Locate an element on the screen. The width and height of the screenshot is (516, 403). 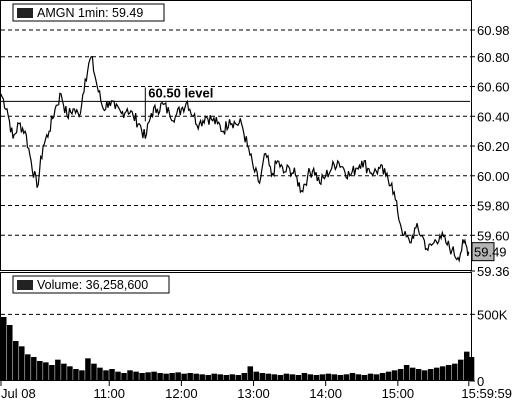
price-tick-label: 60.20 is located at coordinates (493, 146).